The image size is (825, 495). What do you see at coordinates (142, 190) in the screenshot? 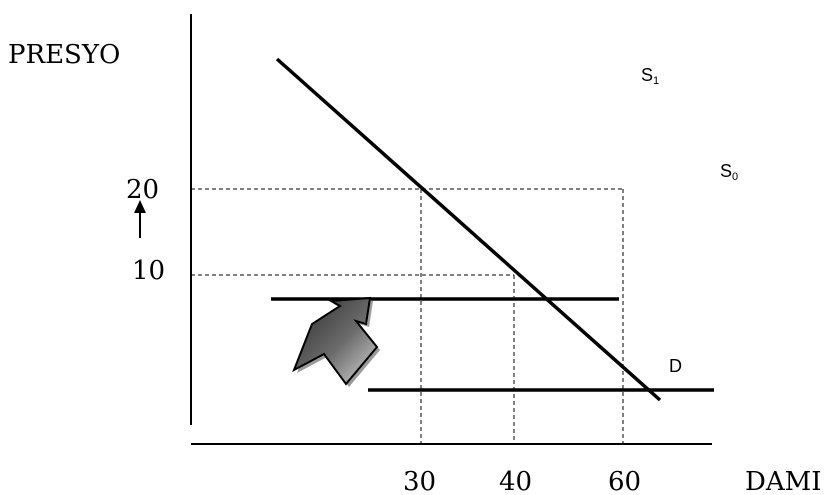
I see `y-tick-20: 20` at bounding box center [142, 190].